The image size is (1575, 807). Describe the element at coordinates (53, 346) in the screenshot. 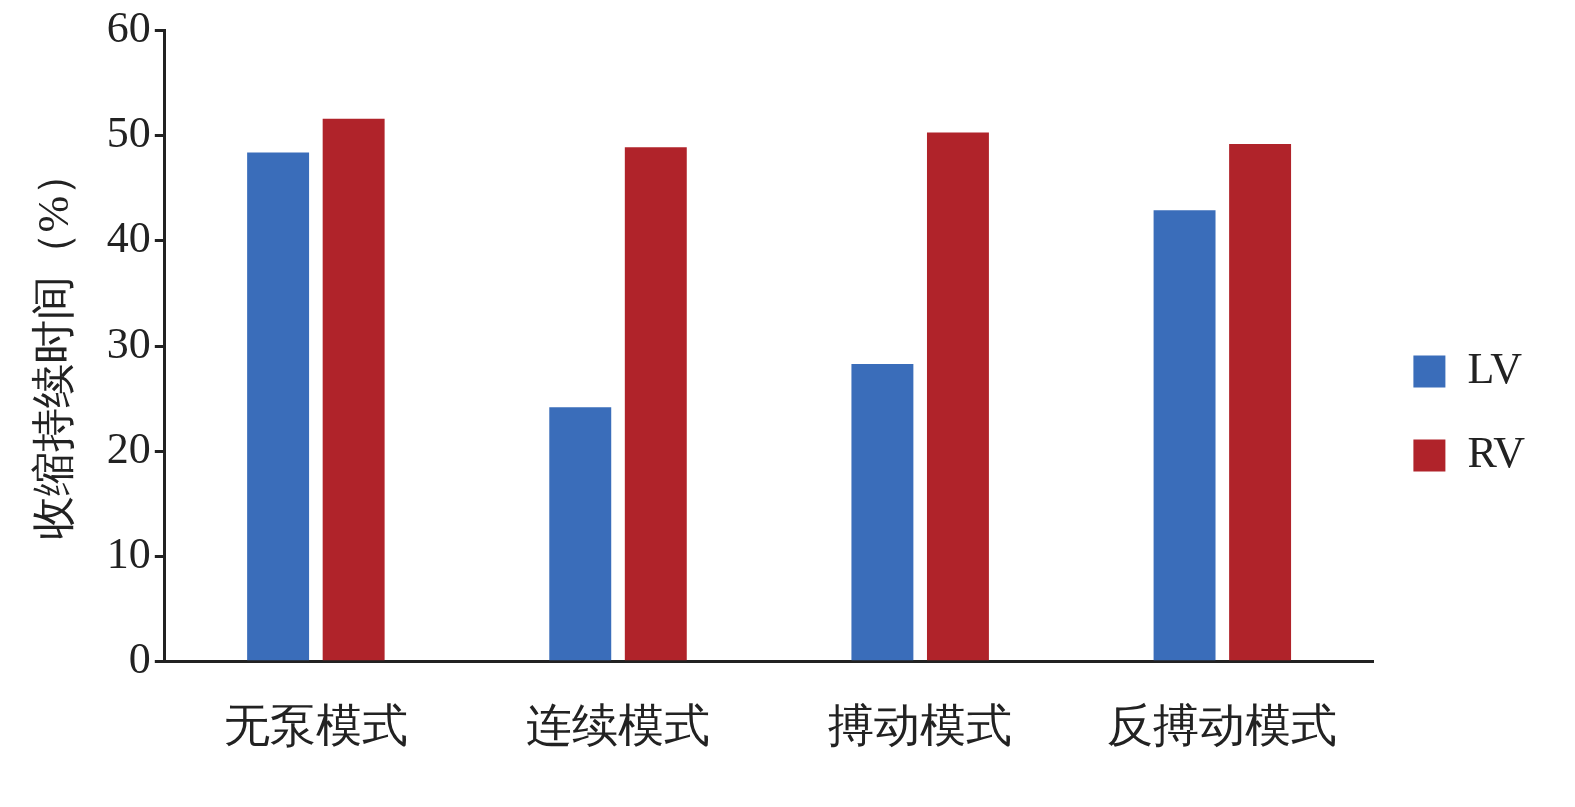

I see `y-axis-title: 收缩持续时间（%）` at that location.